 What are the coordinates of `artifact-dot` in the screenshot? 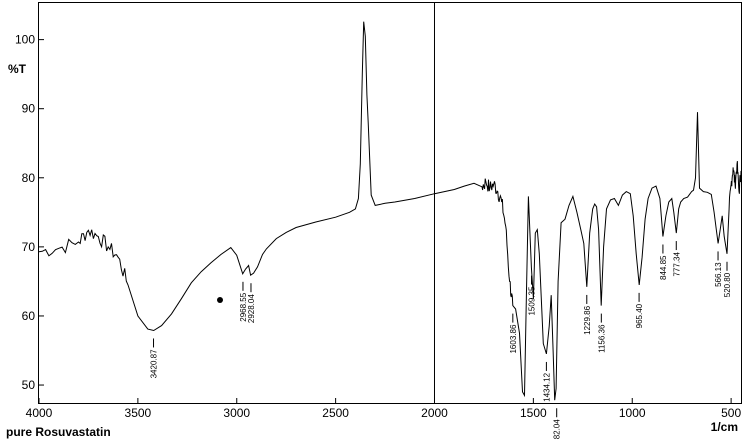 It's located at (220, 300).